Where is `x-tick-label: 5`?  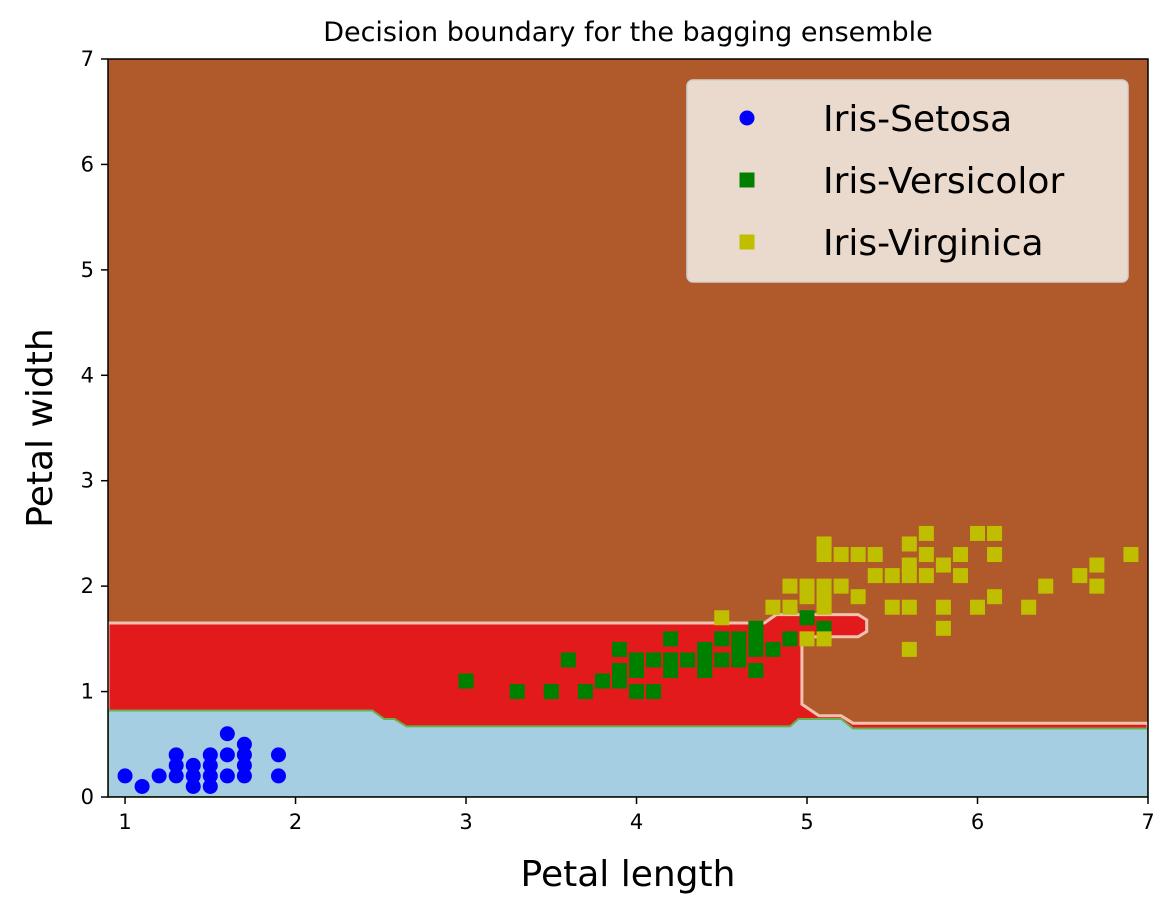
x-tick-label: 5 is located at coordinates (806, 822).